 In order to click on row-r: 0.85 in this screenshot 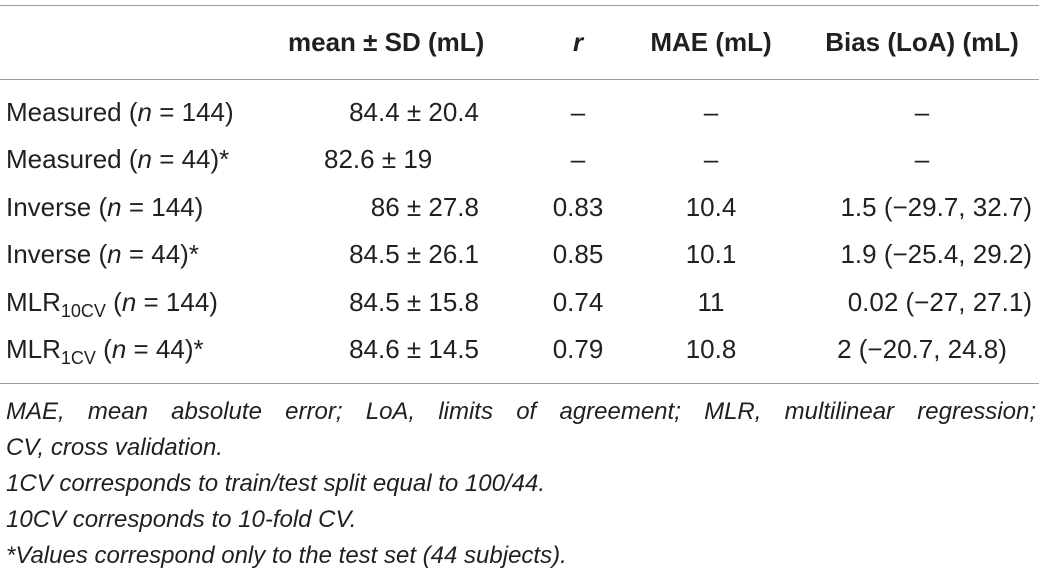, I will do `click(578, 254)`.